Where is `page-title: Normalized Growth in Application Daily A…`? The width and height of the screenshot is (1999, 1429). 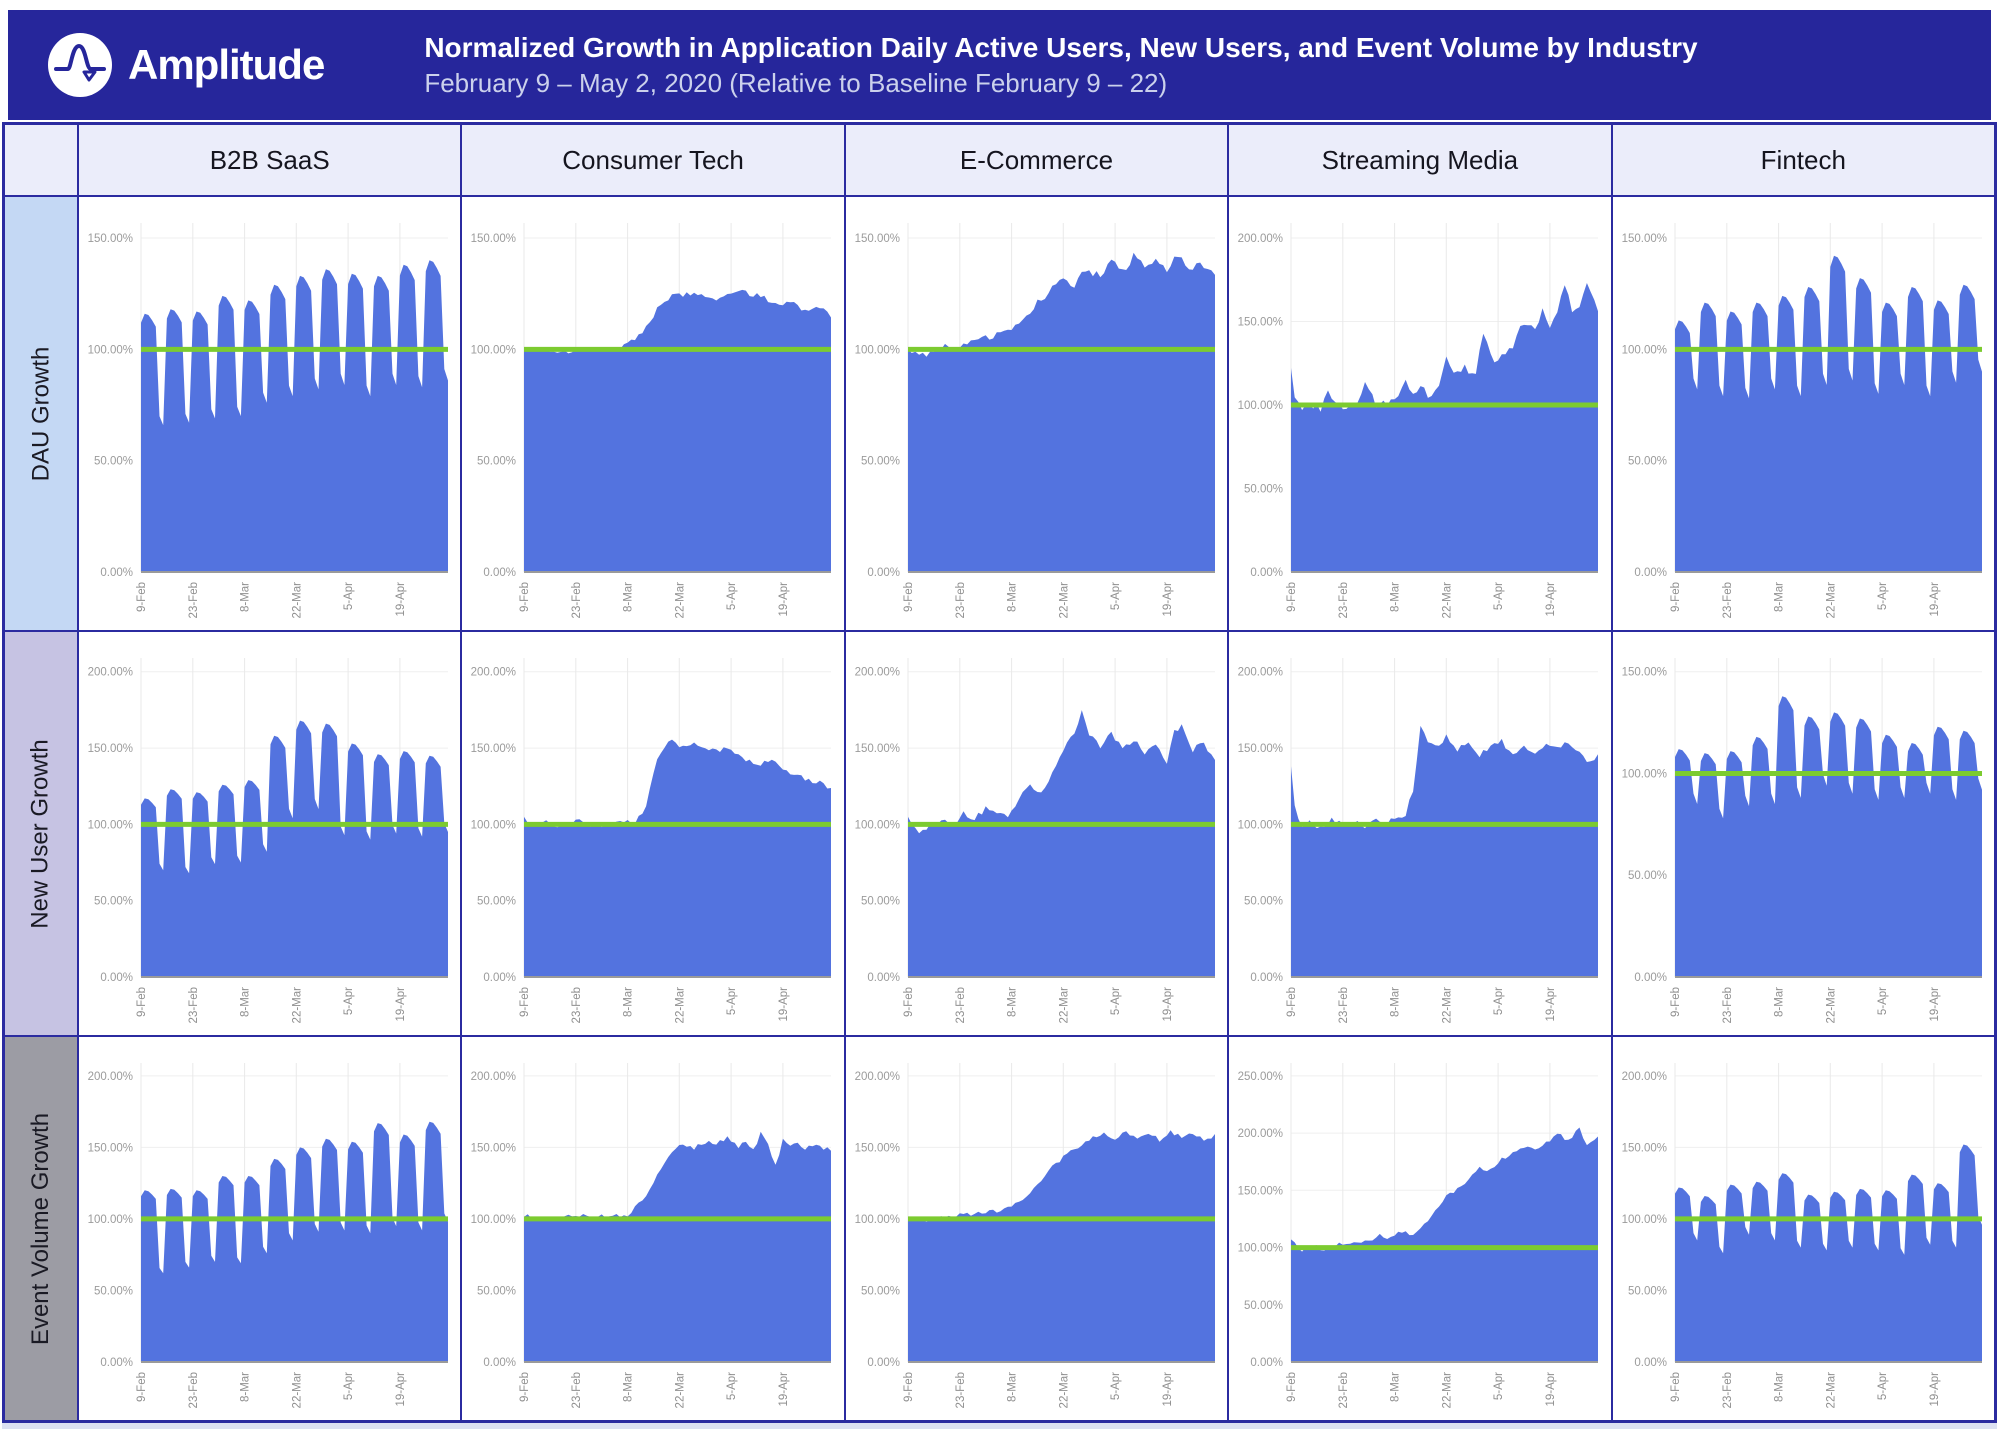 page-title: Normalized Growth in Application Daily A… is located at coordinates (1061, 48).